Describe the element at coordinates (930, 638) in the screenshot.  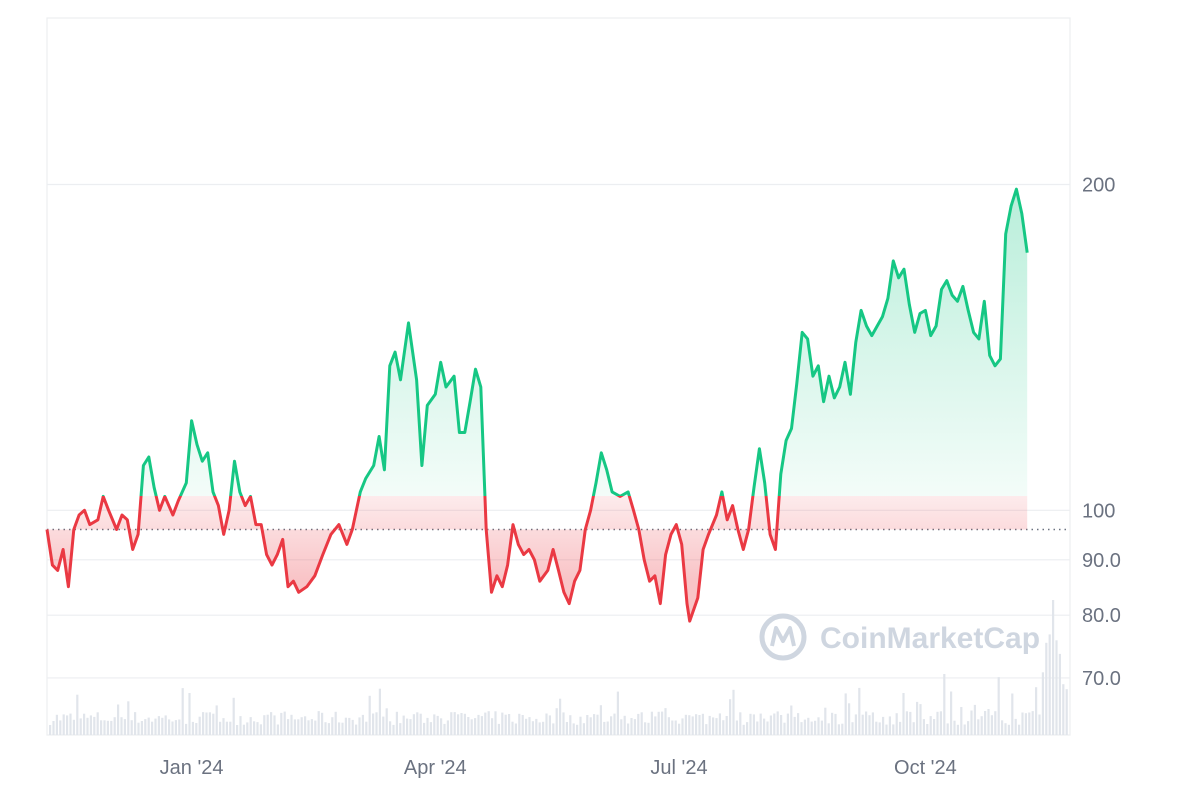
I see `watermark-text: CoinMarketCap` at that location.